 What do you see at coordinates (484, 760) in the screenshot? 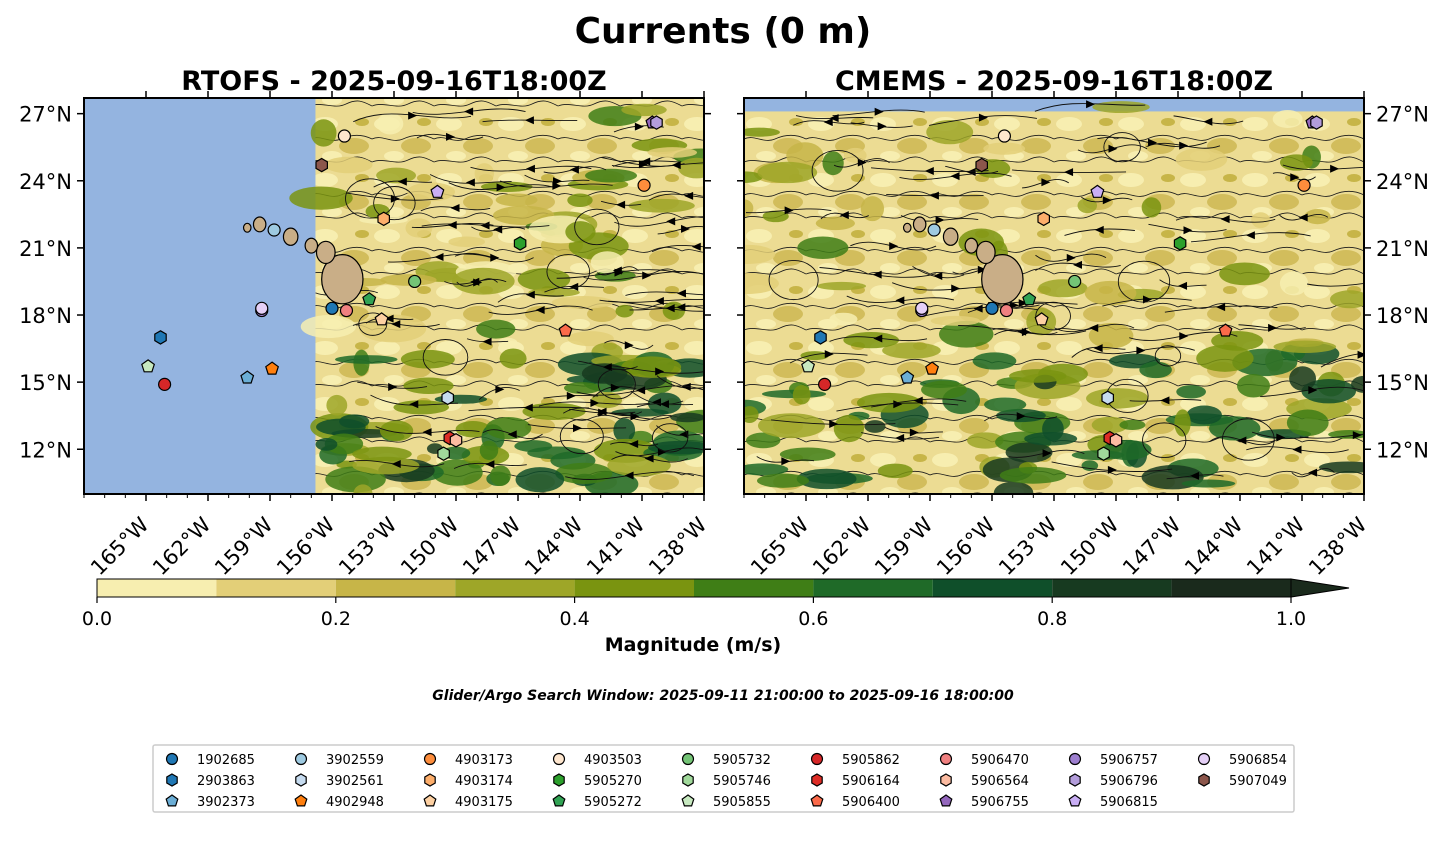
I see `legend-label-4903173: 4903173` at bounding box center [484, 760].